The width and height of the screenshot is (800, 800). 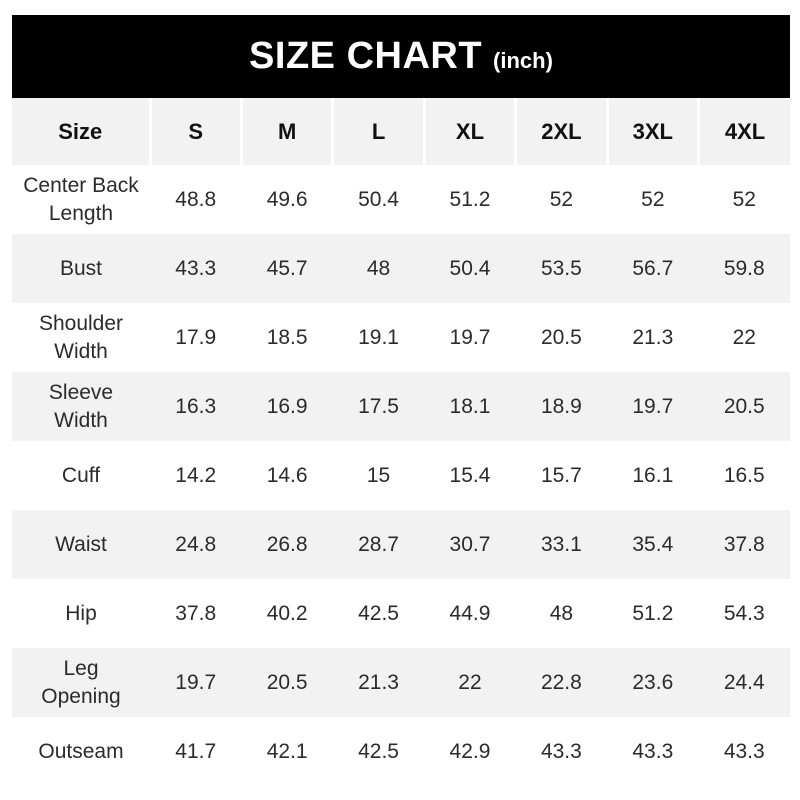 I want to click on table-row: Bust 43.3 45.7 48 50.4 53.5 56.7 59.8, so click(x=401, y=268).